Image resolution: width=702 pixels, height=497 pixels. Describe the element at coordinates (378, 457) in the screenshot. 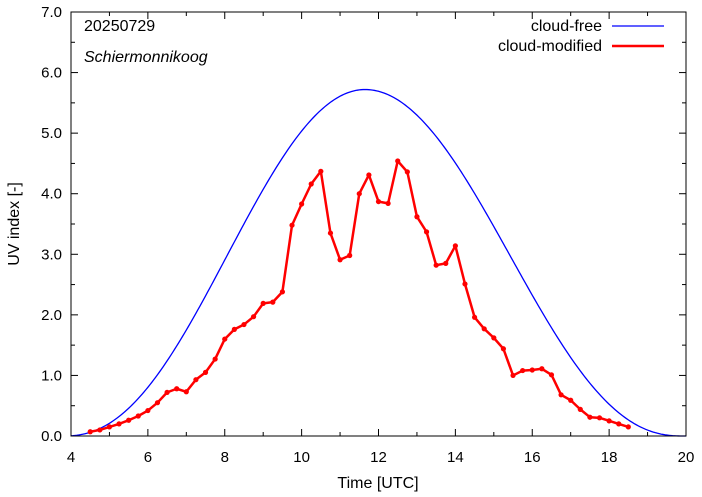

I see `x-tick-label: 12` at that location.